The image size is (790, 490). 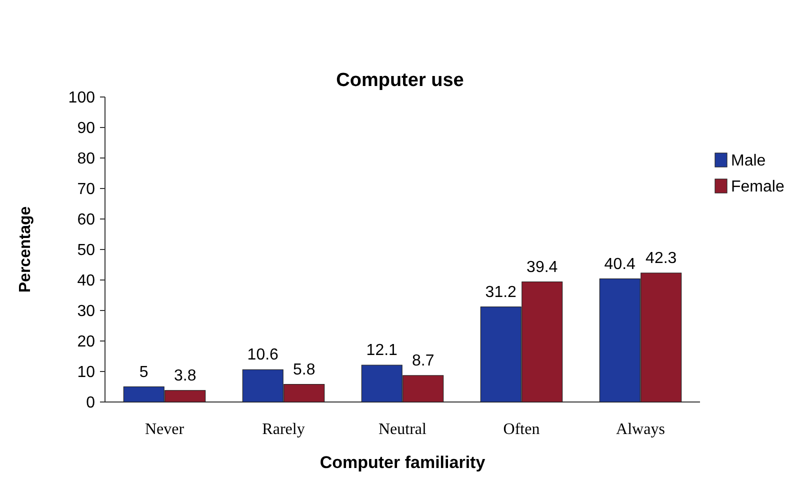 I want to click on data-label: 8.7, so click(x=423, y=361).